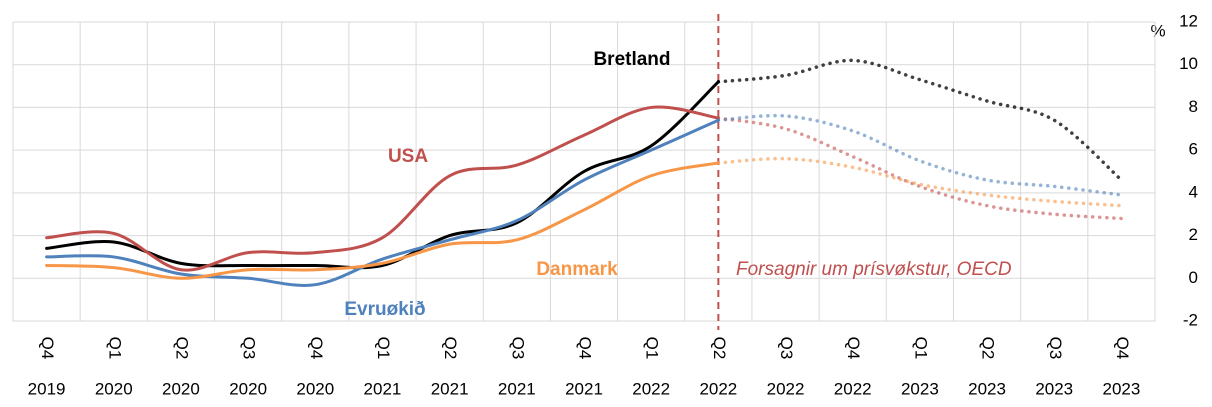 This screenshot has width=1212, height=407. Describe the element at coordinates (874, 269) in the screenshot. I see `annotation: Forsagnir um prísvøkstur, OECD` at that location.